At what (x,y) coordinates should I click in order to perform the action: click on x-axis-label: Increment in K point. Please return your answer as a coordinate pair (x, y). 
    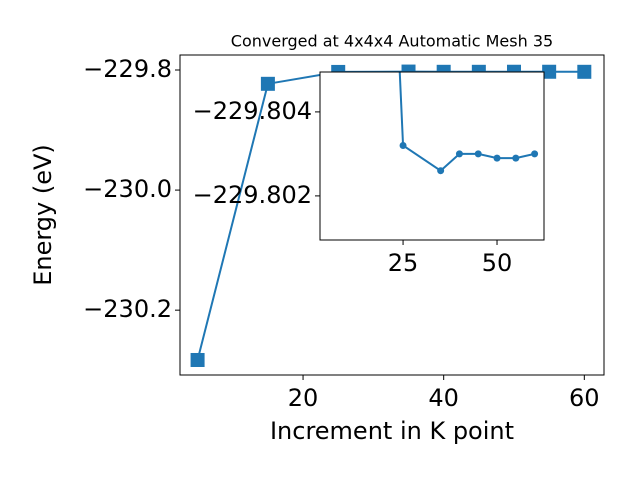
    Looking at the image, I should click on (392, 431).